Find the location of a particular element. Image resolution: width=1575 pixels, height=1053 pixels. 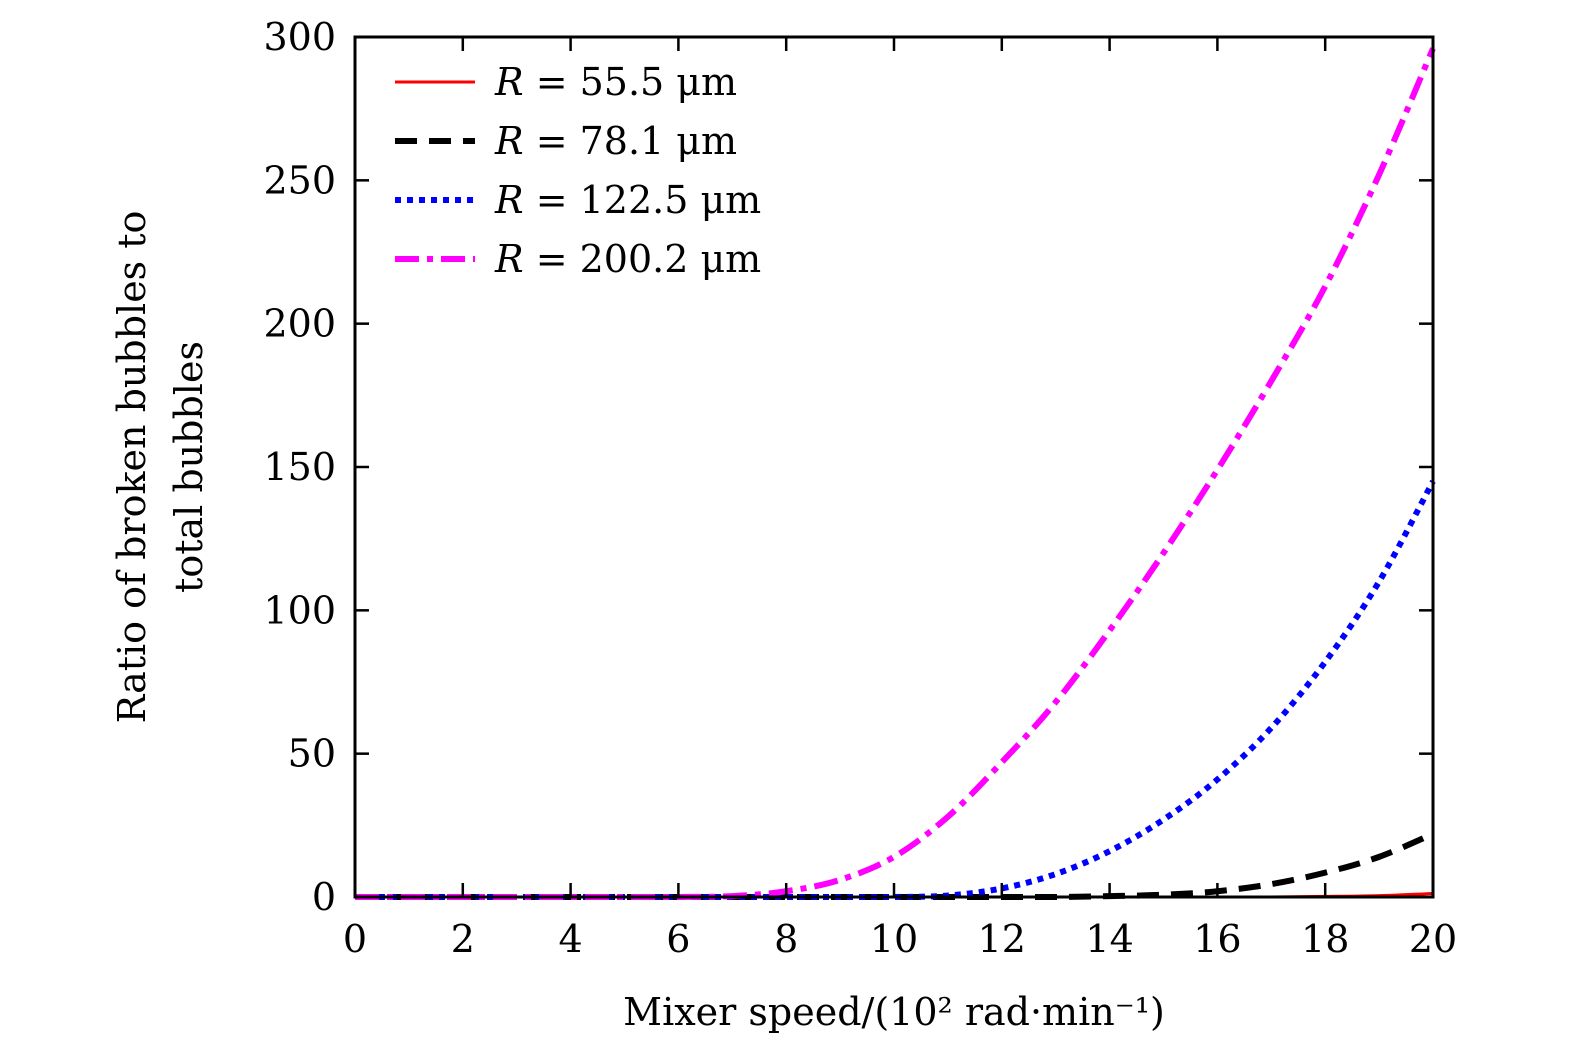

x-tick-label: 2 is located at coordinates (463, 939).